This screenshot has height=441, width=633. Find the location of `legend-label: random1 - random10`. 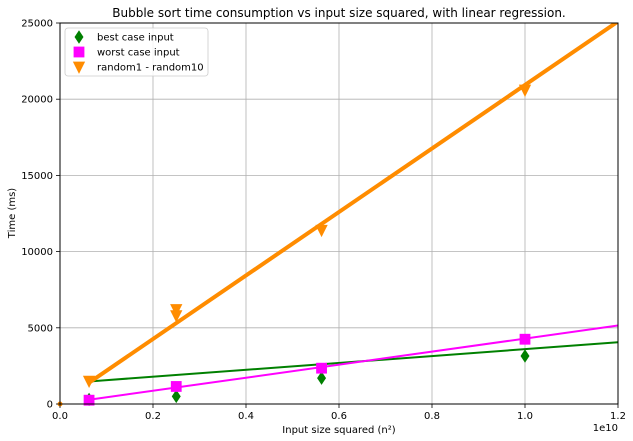

legend-label: random1 - random10 is located at coordinates (150, 68).